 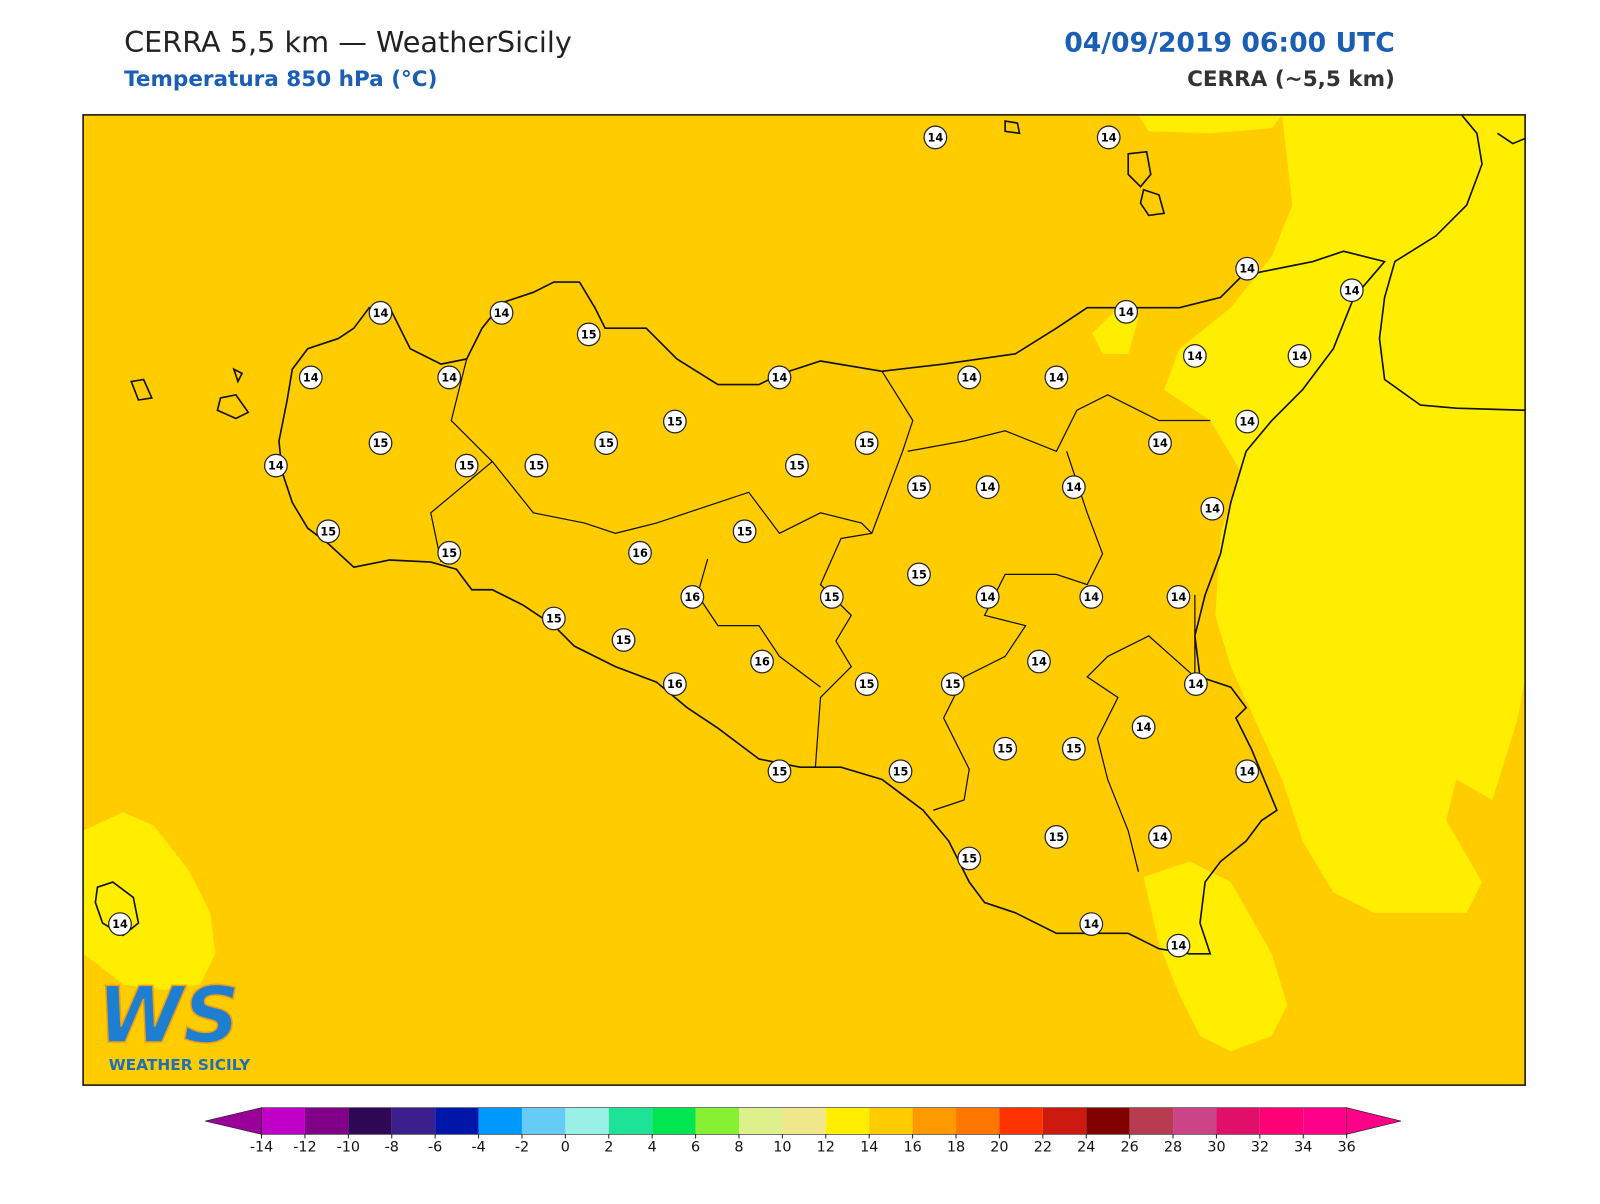 I want to click on logo-name: WEATHER SICILY, so click(x=180, y=1065).